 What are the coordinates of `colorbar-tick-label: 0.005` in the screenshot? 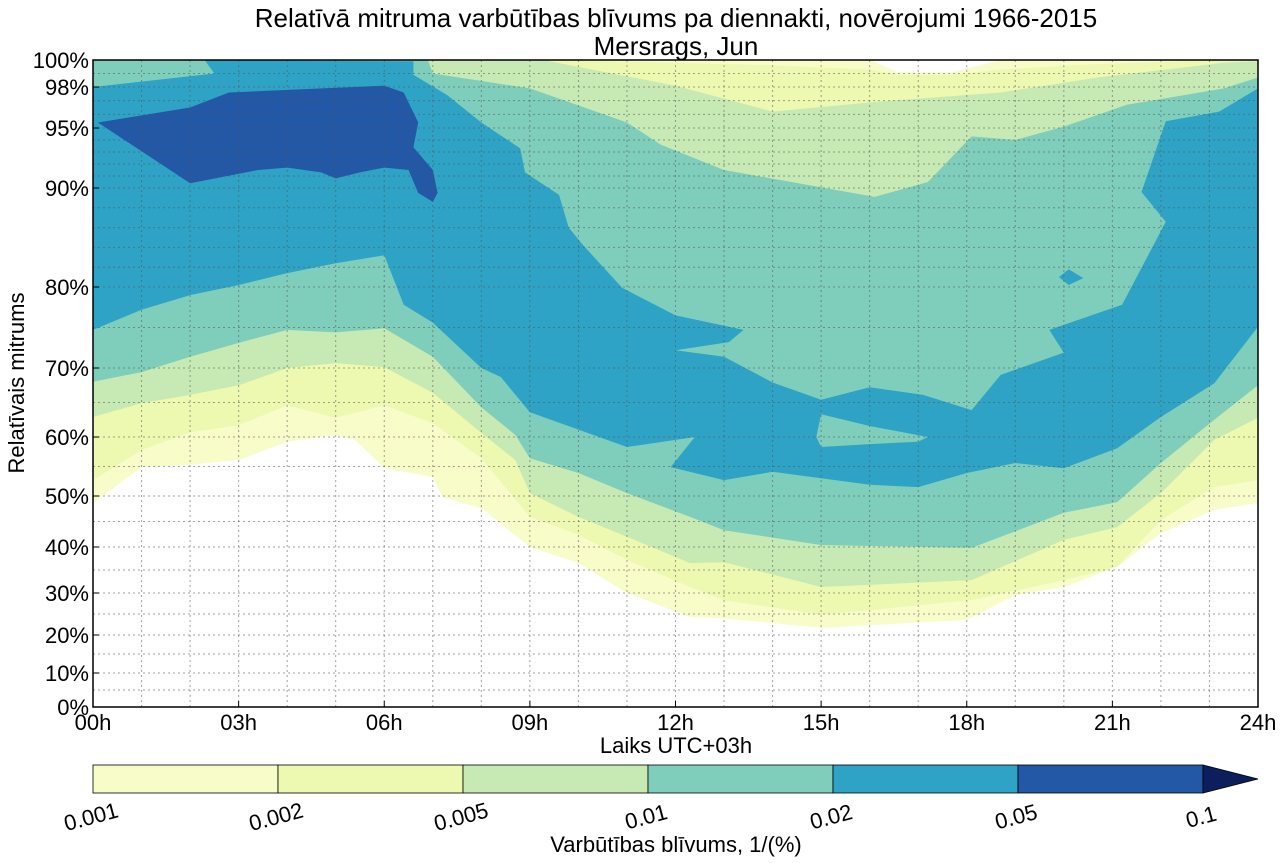 It's located at (461, 817).